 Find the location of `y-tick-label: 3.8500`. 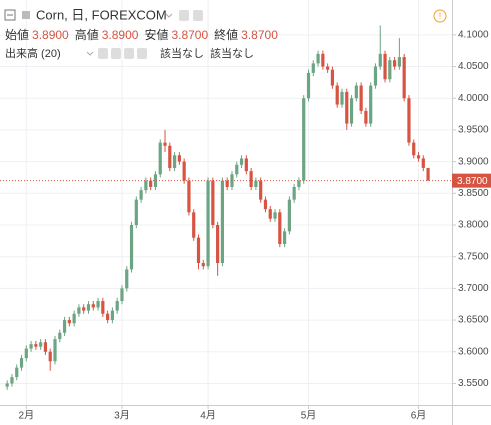

y-tick-label: 3.8500 is located at coordinates (473, 193).